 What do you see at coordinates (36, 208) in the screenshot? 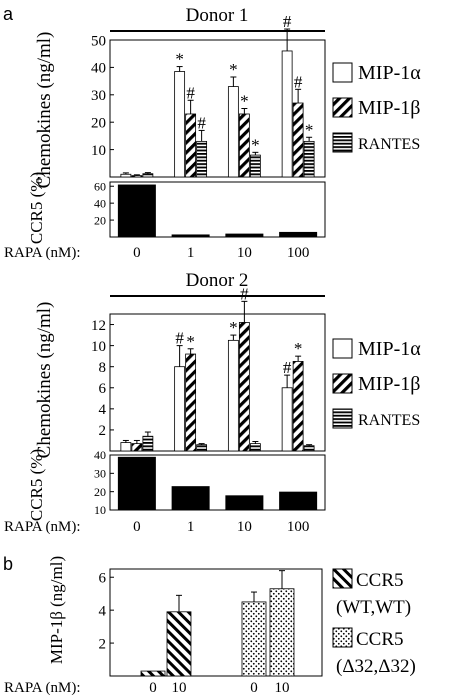
I see `donor1-ccr5-ylabel: CCR5 (%)` at bounding box center [36, 208].